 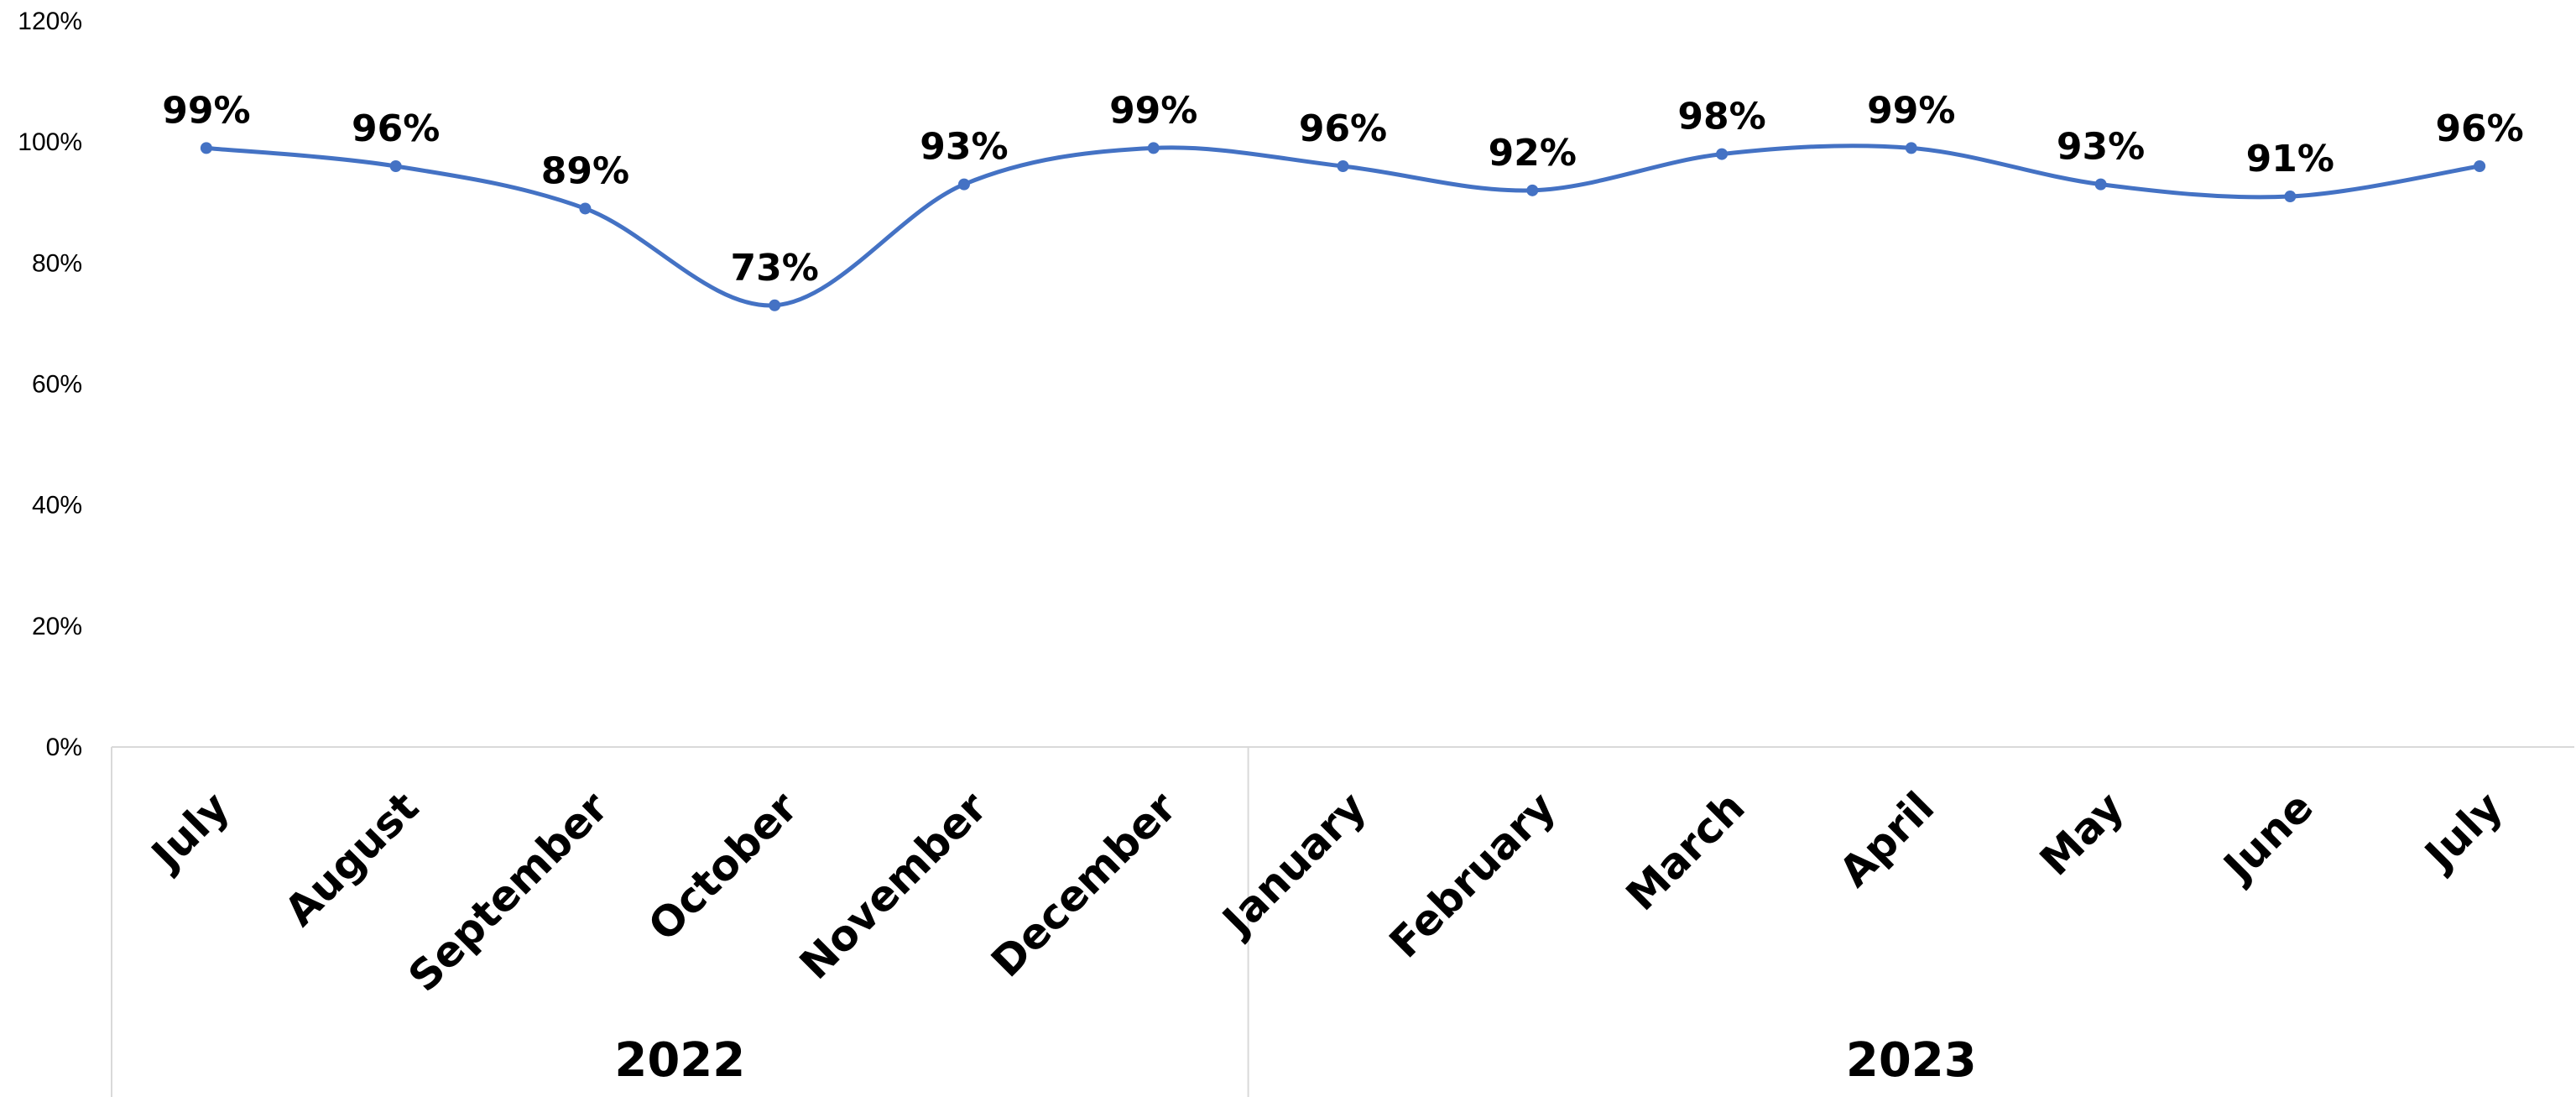 What do you see at coordinates (57, 263) in the screenshot?
I see `y-tick-label: 80%` at bounding box center [57, 263].